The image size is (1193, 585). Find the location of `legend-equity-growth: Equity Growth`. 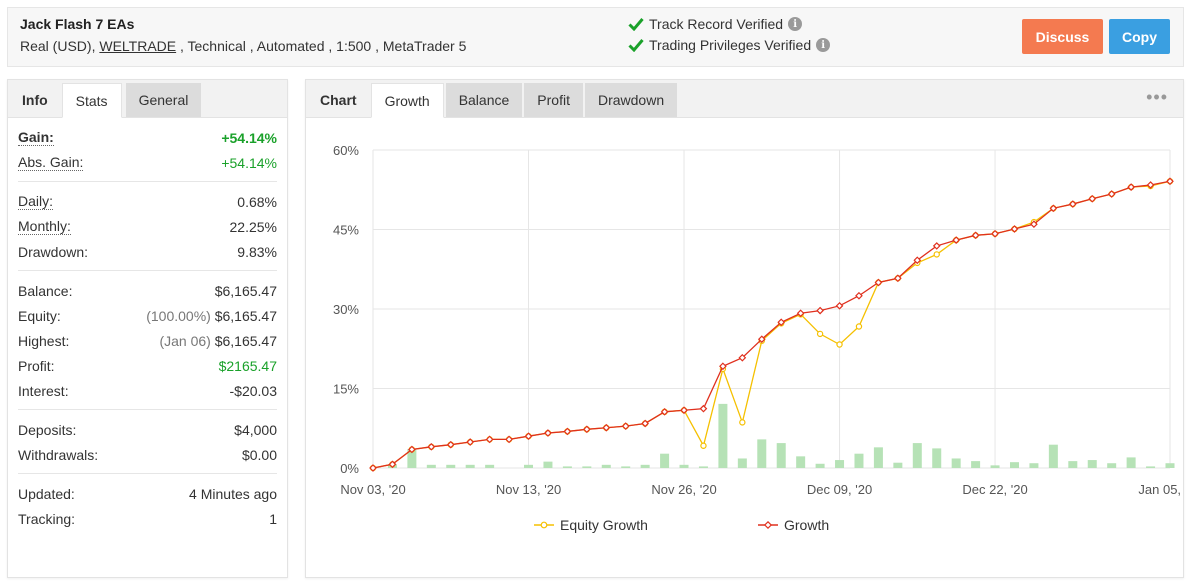

legend-equity-growth: Equity Growth is located at coordinates (604, 525).